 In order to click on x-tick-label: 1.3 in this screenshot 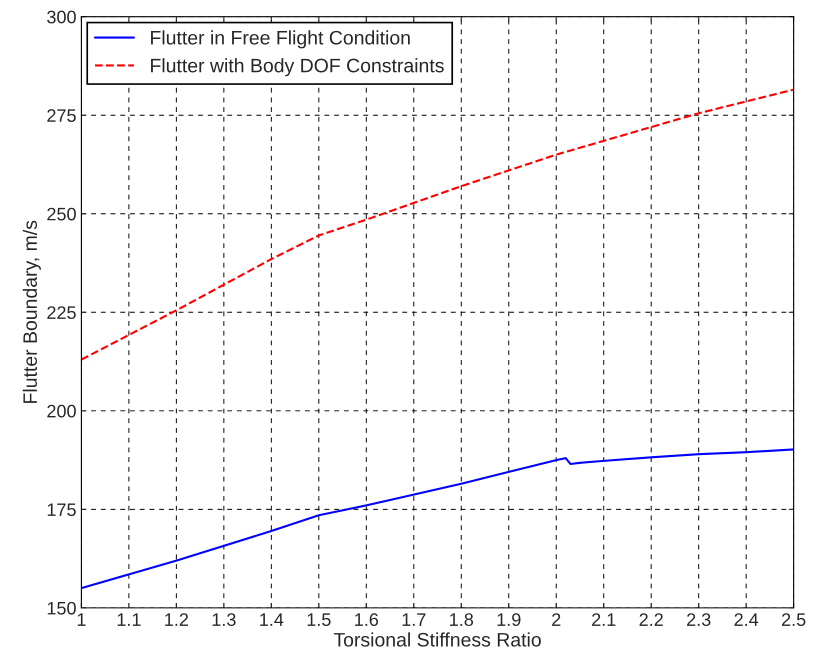, I will do `click(224, 619)`.